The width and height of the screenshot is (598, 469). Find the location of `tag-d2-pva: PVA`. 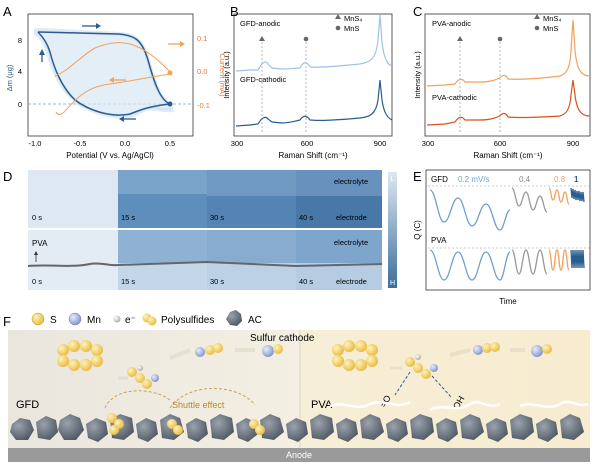

tag-d2-pva: PVA is located at coordinates (40, 243).